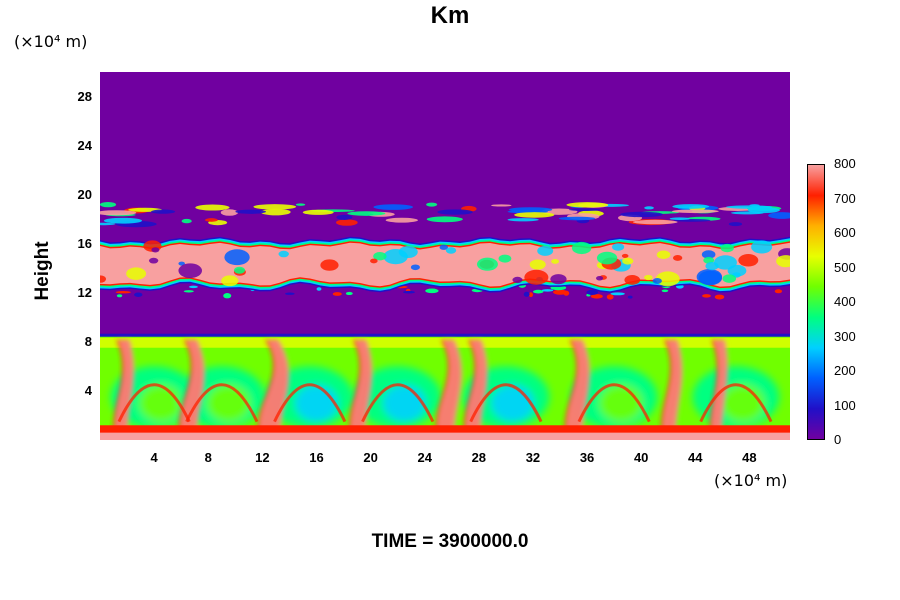 The image size is (900, 600). I want to click on colorbar-tick-label: 500, so click(845, 267).